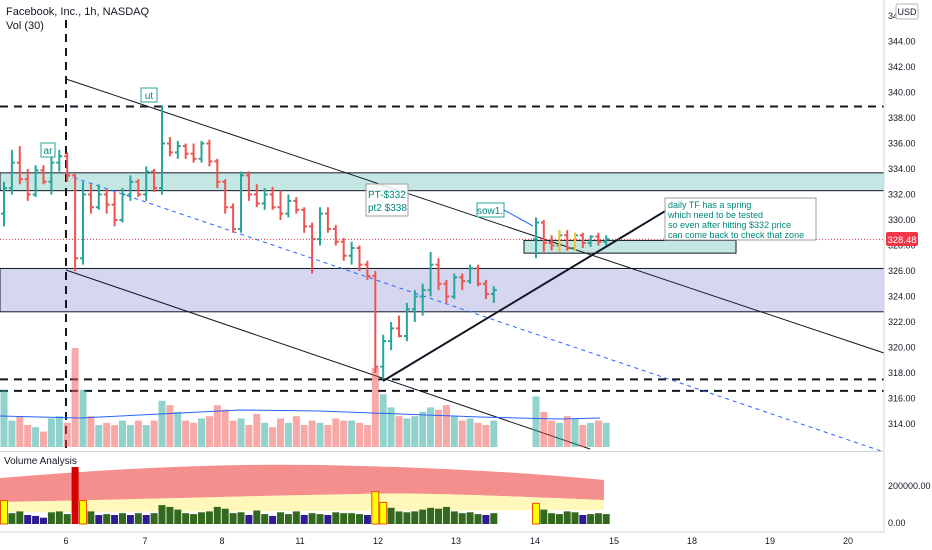  I want to click on price-tick-label: 340.00, so click(902, 93).